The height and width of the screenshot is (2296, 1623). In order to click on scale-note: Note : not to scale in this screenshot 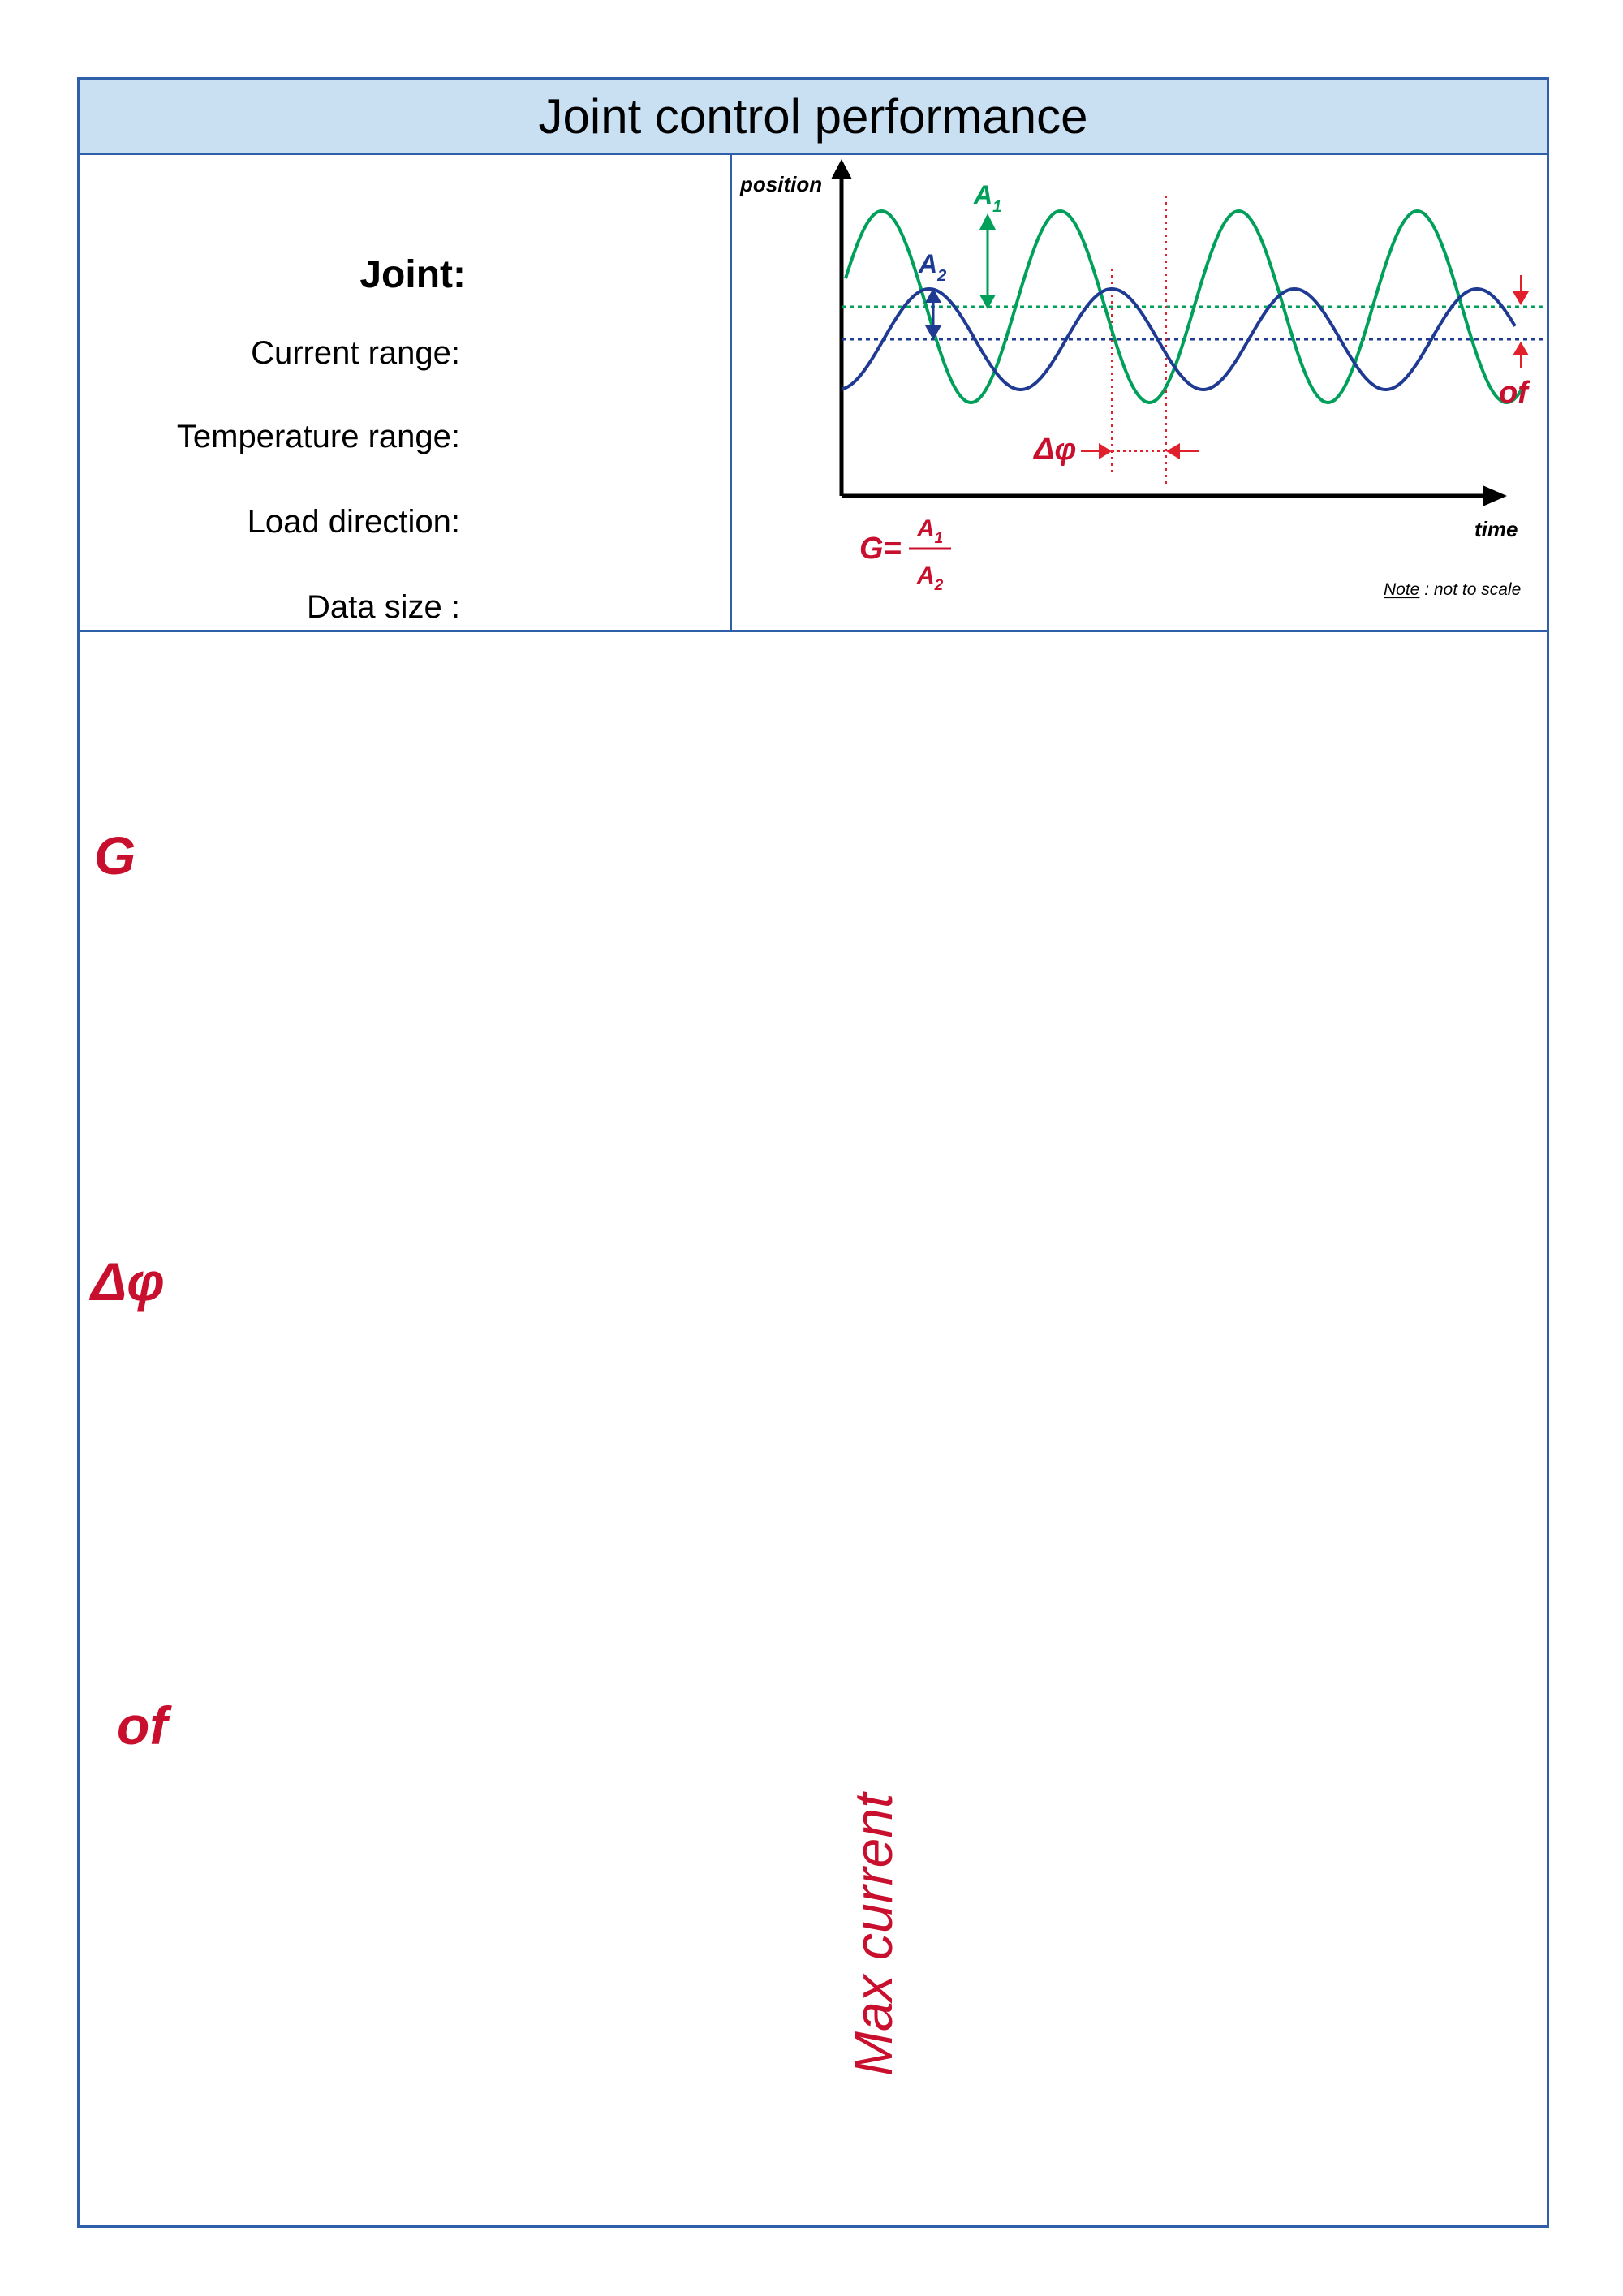, I will do `click(1452, 590)`.